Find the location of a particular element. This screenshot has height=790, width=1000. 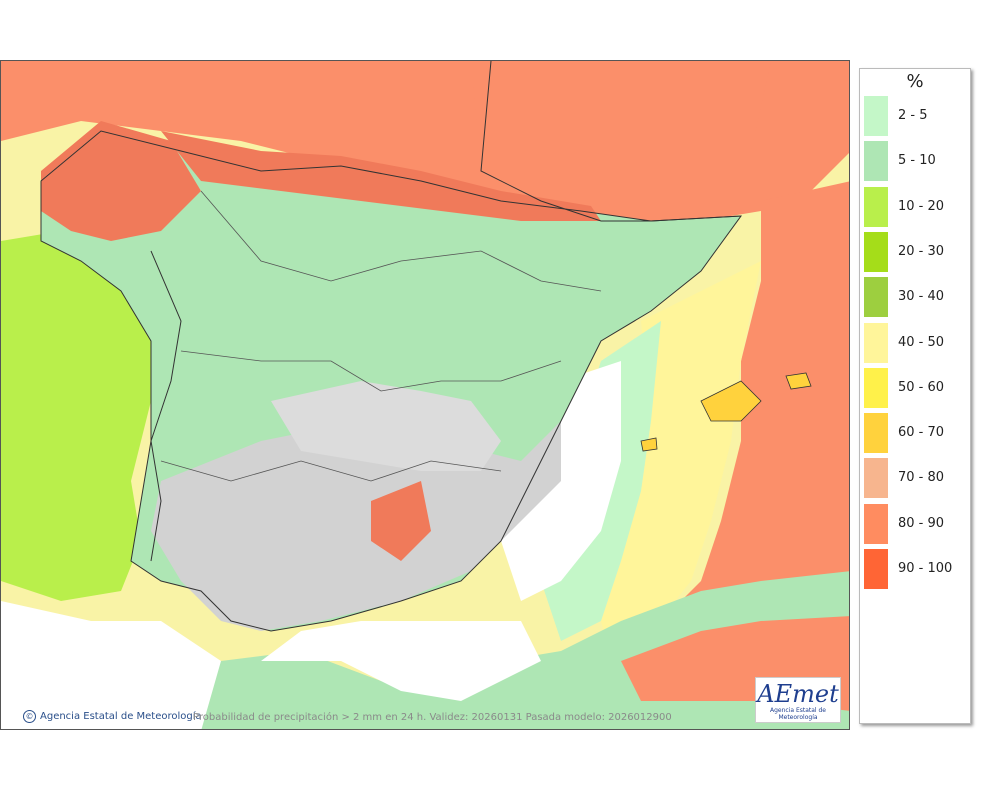

legend-label: 90 - 100 is located at coordinates (925, 568).